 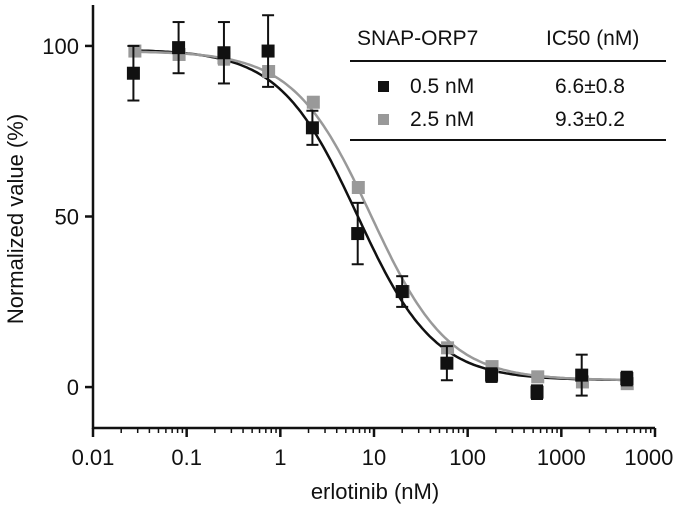 I want to click on x-tick-label: 10, so click(x=374, y=457).